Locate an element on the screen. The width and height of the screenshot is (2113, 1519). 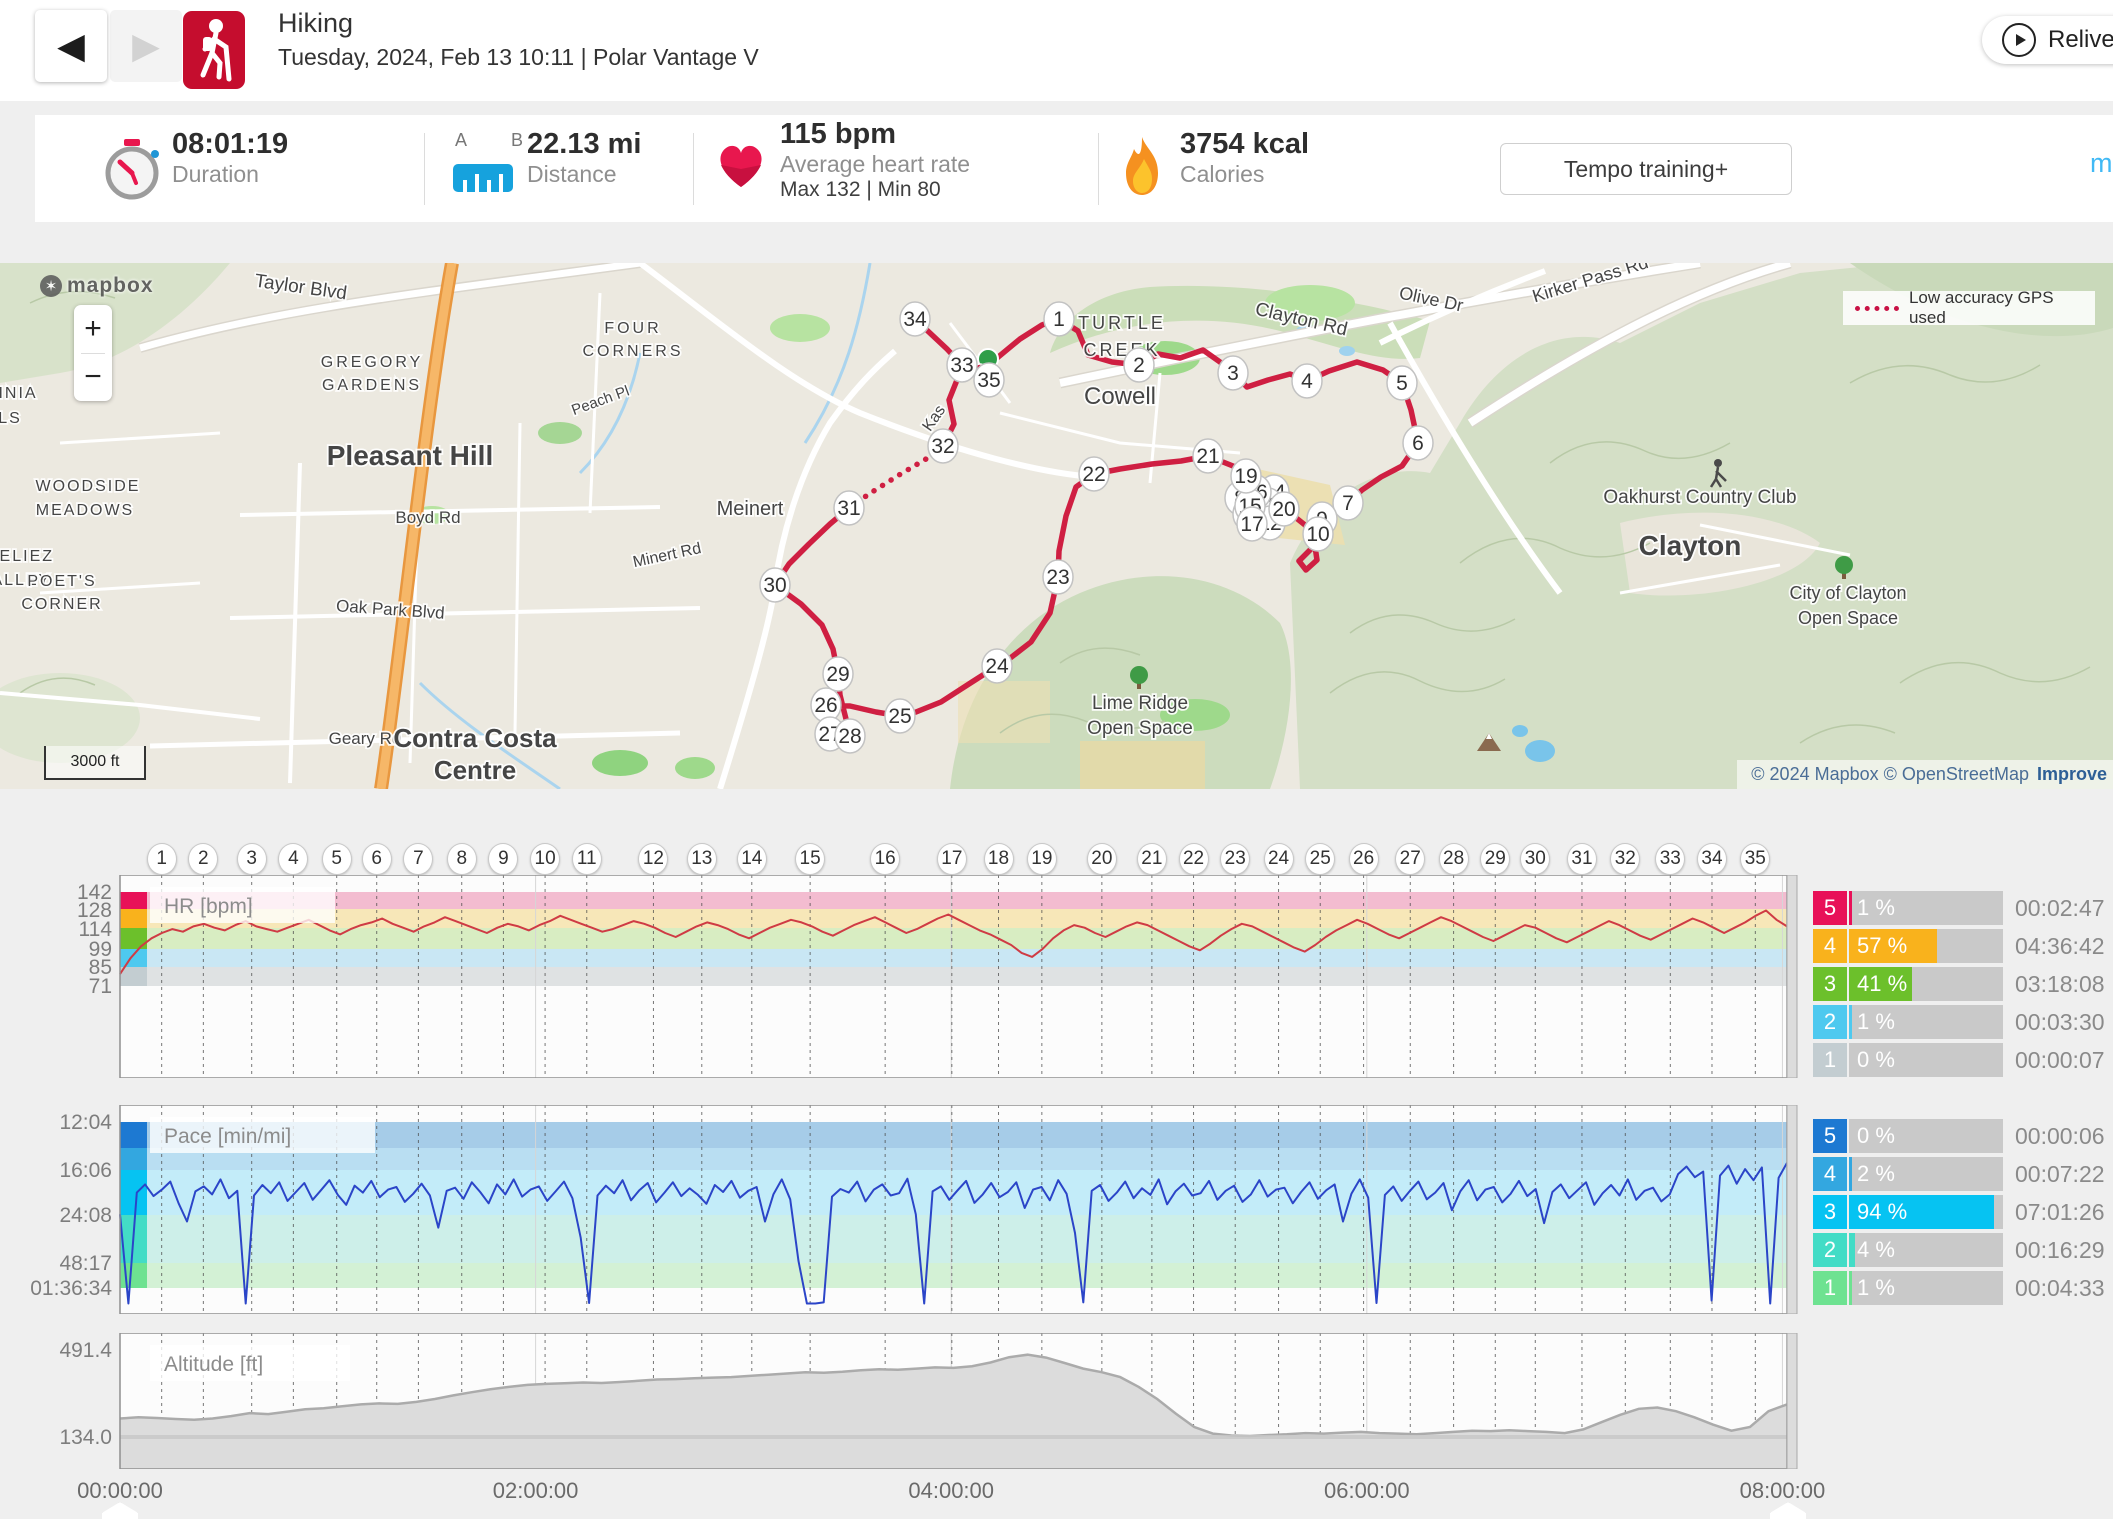
attribution-text: © 2024 Mapbox © OpenStreetMap is located at coordinates (1890, 774).